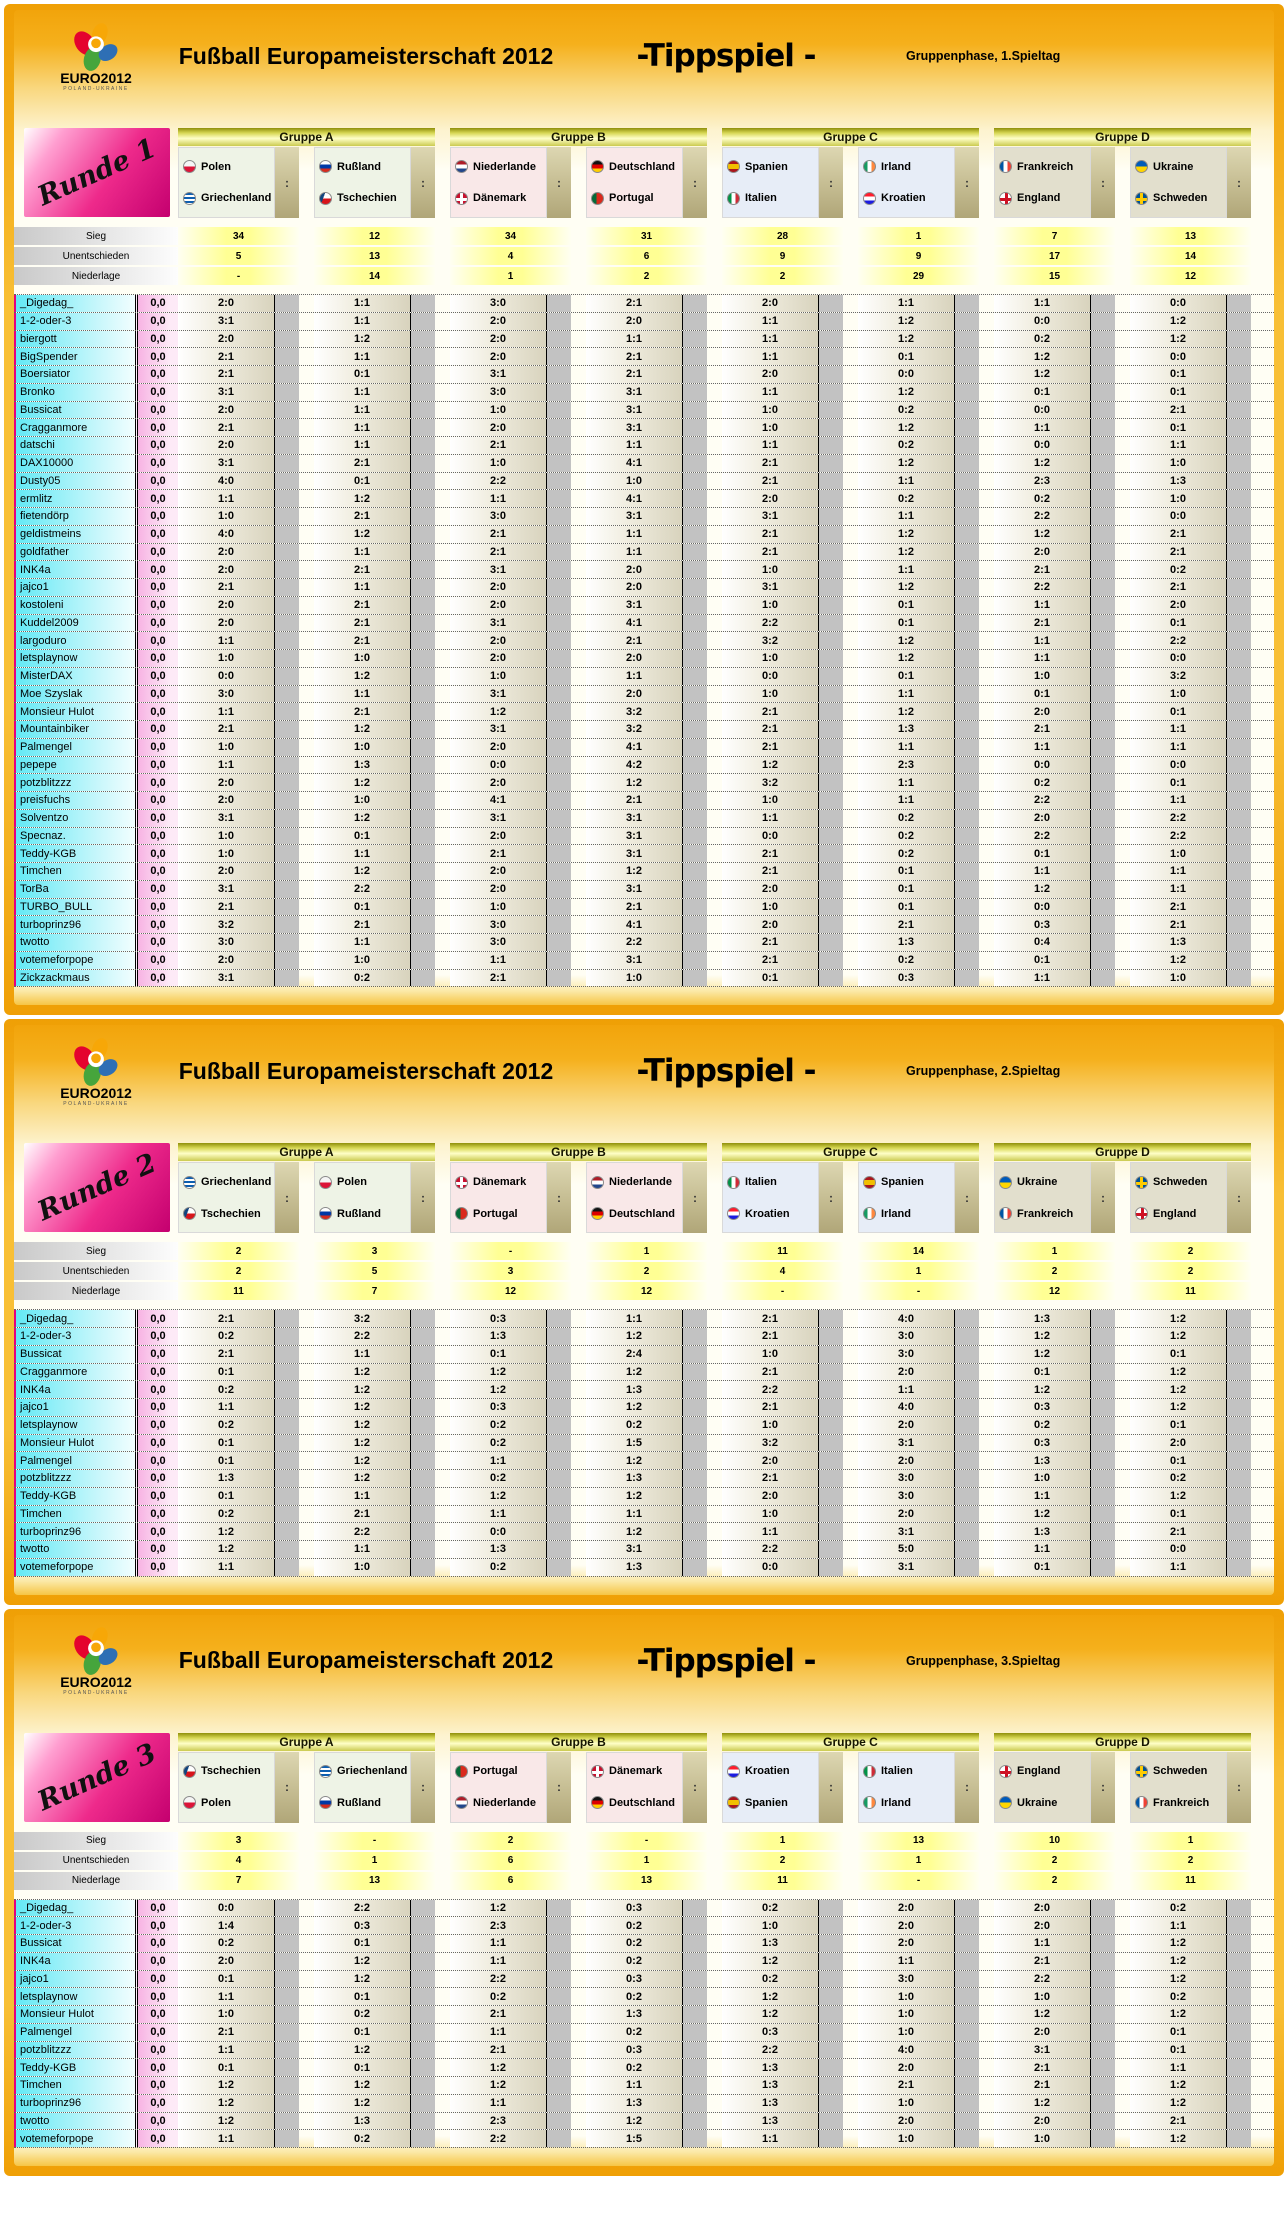 This screenshot has width=1288, height=2216. What do you see at coordinates (634, 1354) in the screenshot?
I see `tip-cell: 2:4` at bounding box center [634, 1354].